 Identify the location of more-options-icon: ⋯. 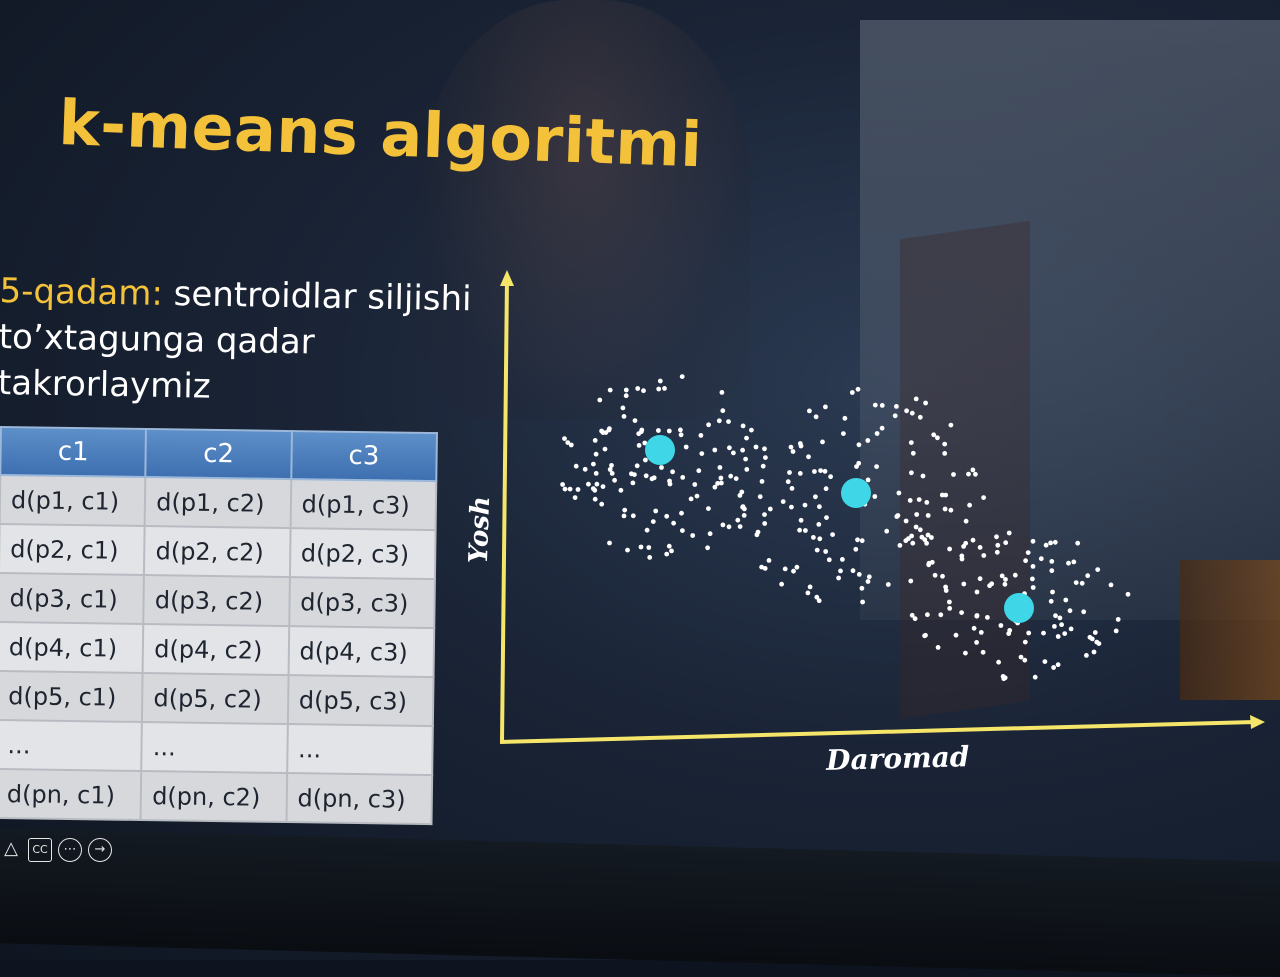
(70, 850).